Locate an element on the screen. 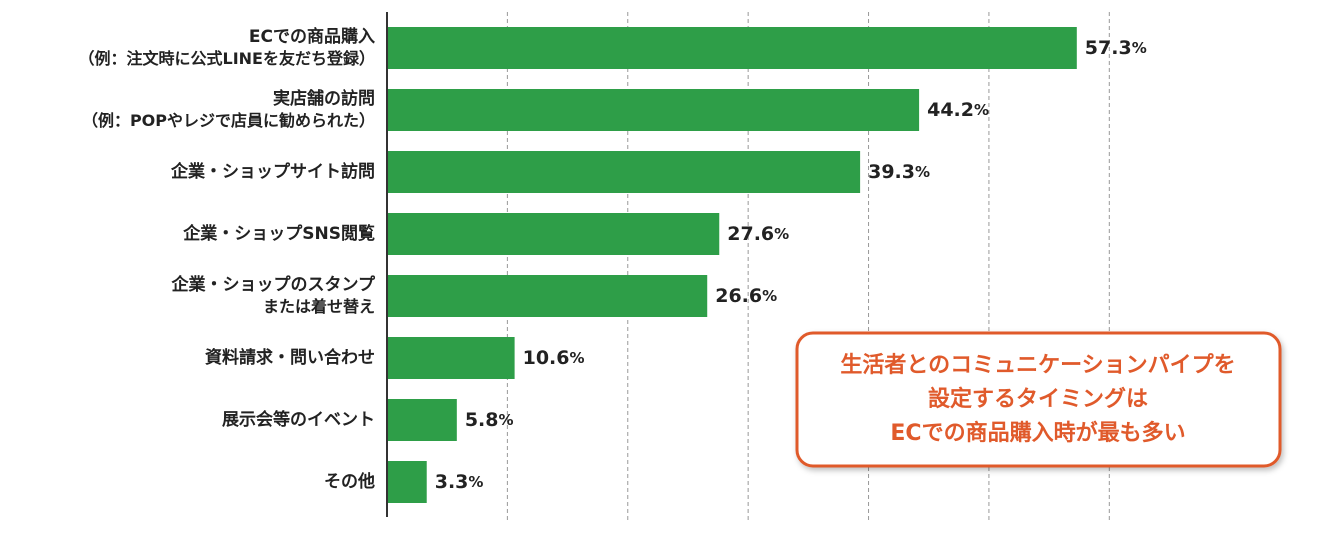 Image resolution: width=1330 pixels, height=550 pixels. y-tick-label: 企業・ショップのスタンプまたは着せ替え is located at coordinates (273, 295).